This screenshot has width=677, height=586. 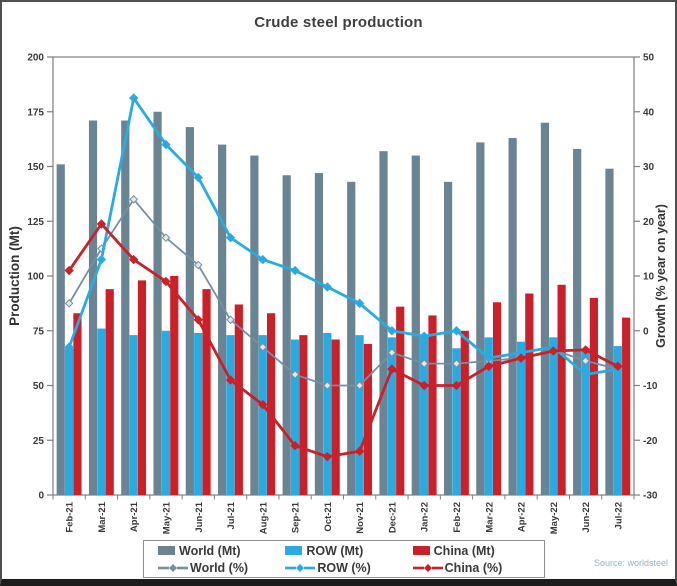 What do you see at coordinates (554, 518) in the screenshot?
I see `x-tick-label: May-22` at bounding box center [554, 518].